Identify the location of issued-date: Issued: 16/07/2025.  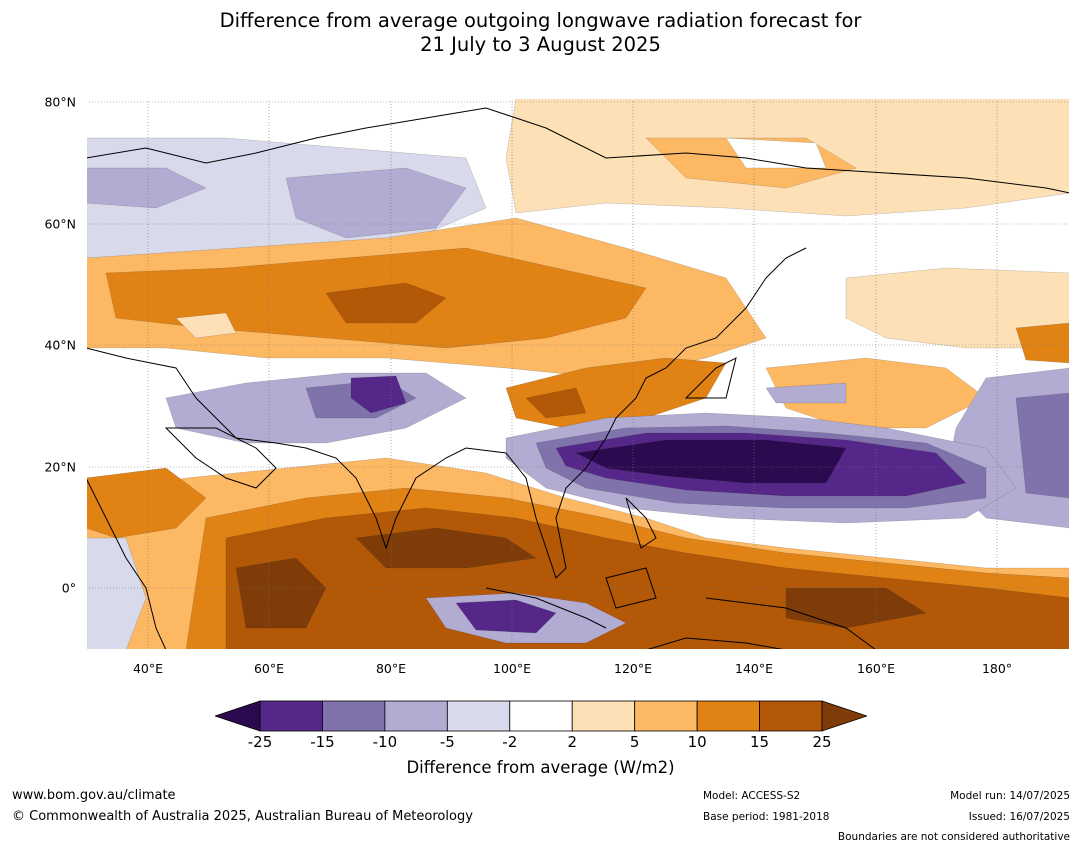
(1019, 817).